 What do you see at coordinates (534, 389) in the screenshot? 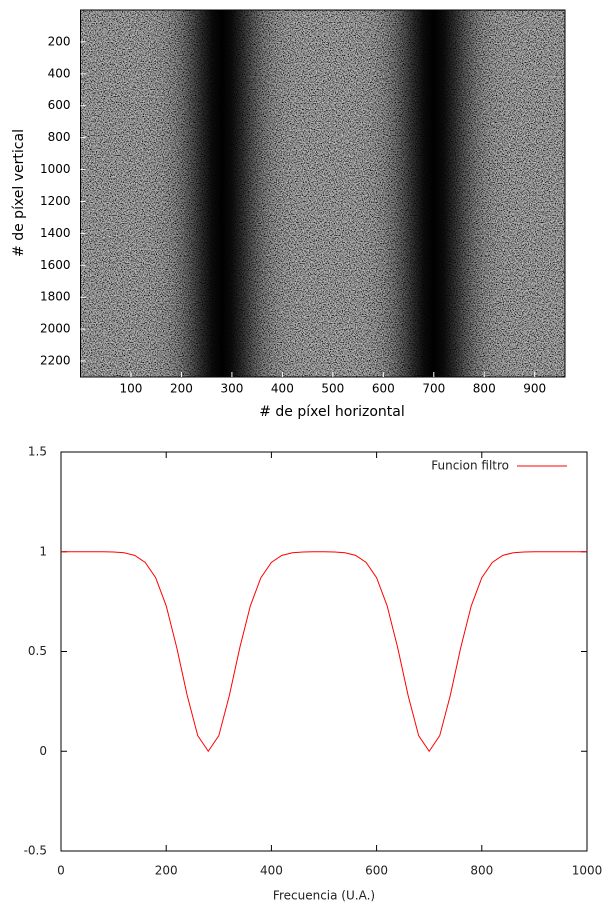
I see `x-tick-label: 900` at bounding box center [534, 389].